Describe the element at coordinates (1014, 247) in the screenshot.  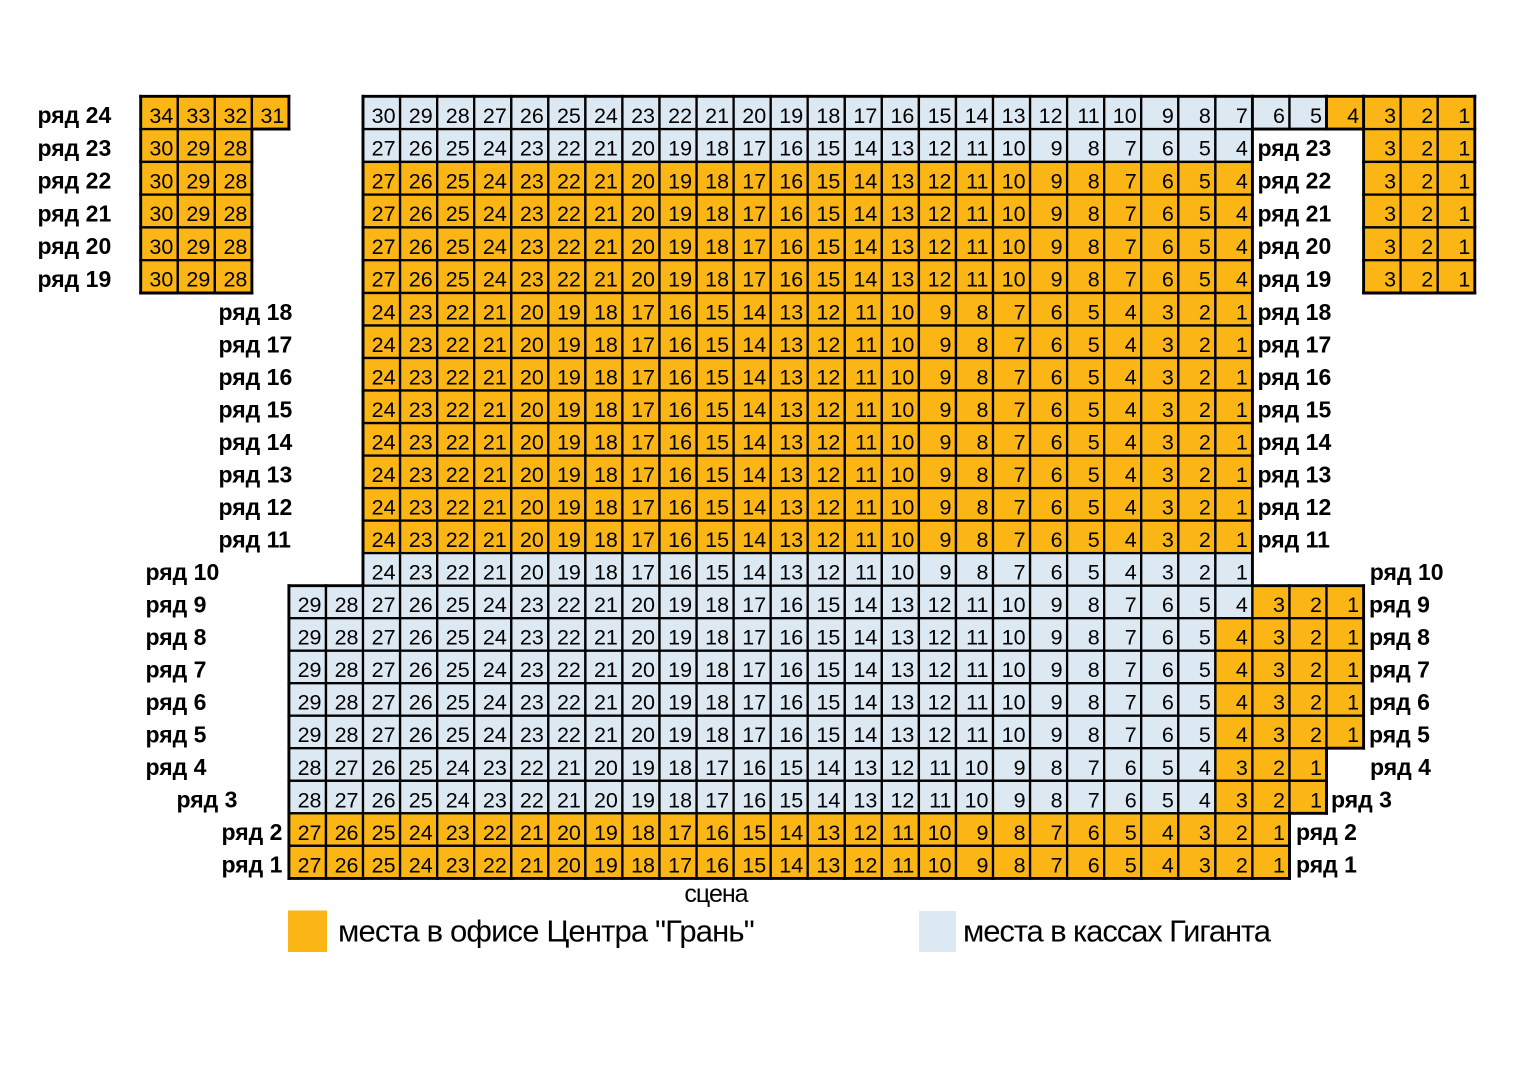
I see `svg-text: 10` at that location.